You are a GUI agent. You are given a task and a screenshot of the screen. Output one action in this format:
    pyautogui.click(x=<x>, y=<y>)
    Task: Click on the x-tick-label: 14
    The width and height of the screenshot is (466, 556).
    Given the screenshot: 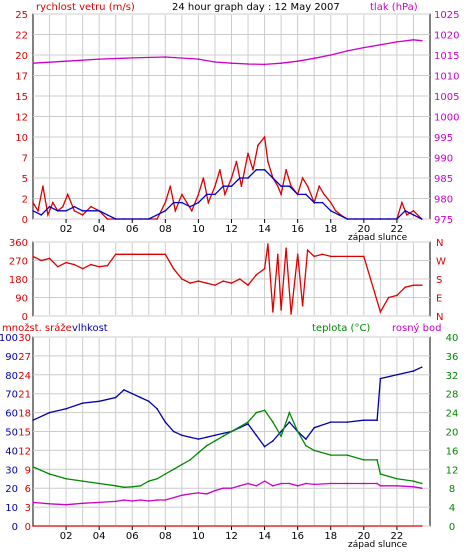 What is the action you would take?
    pyautogui.click(x=264, y=536)
    